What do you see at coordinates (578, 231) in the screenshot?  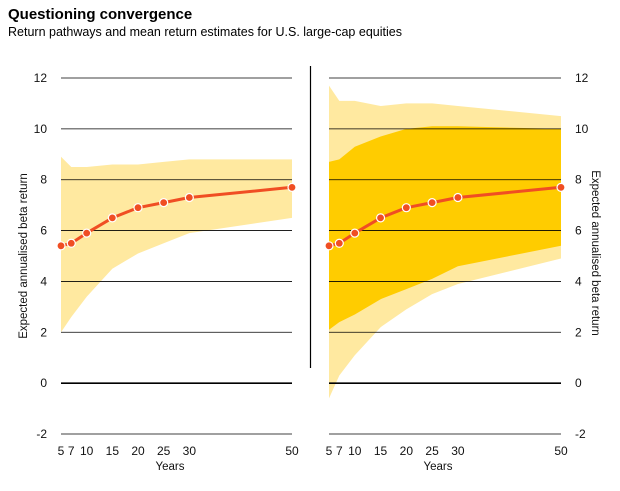 I see `right-y-tick-label: 6` at bounding box center [578, 231].